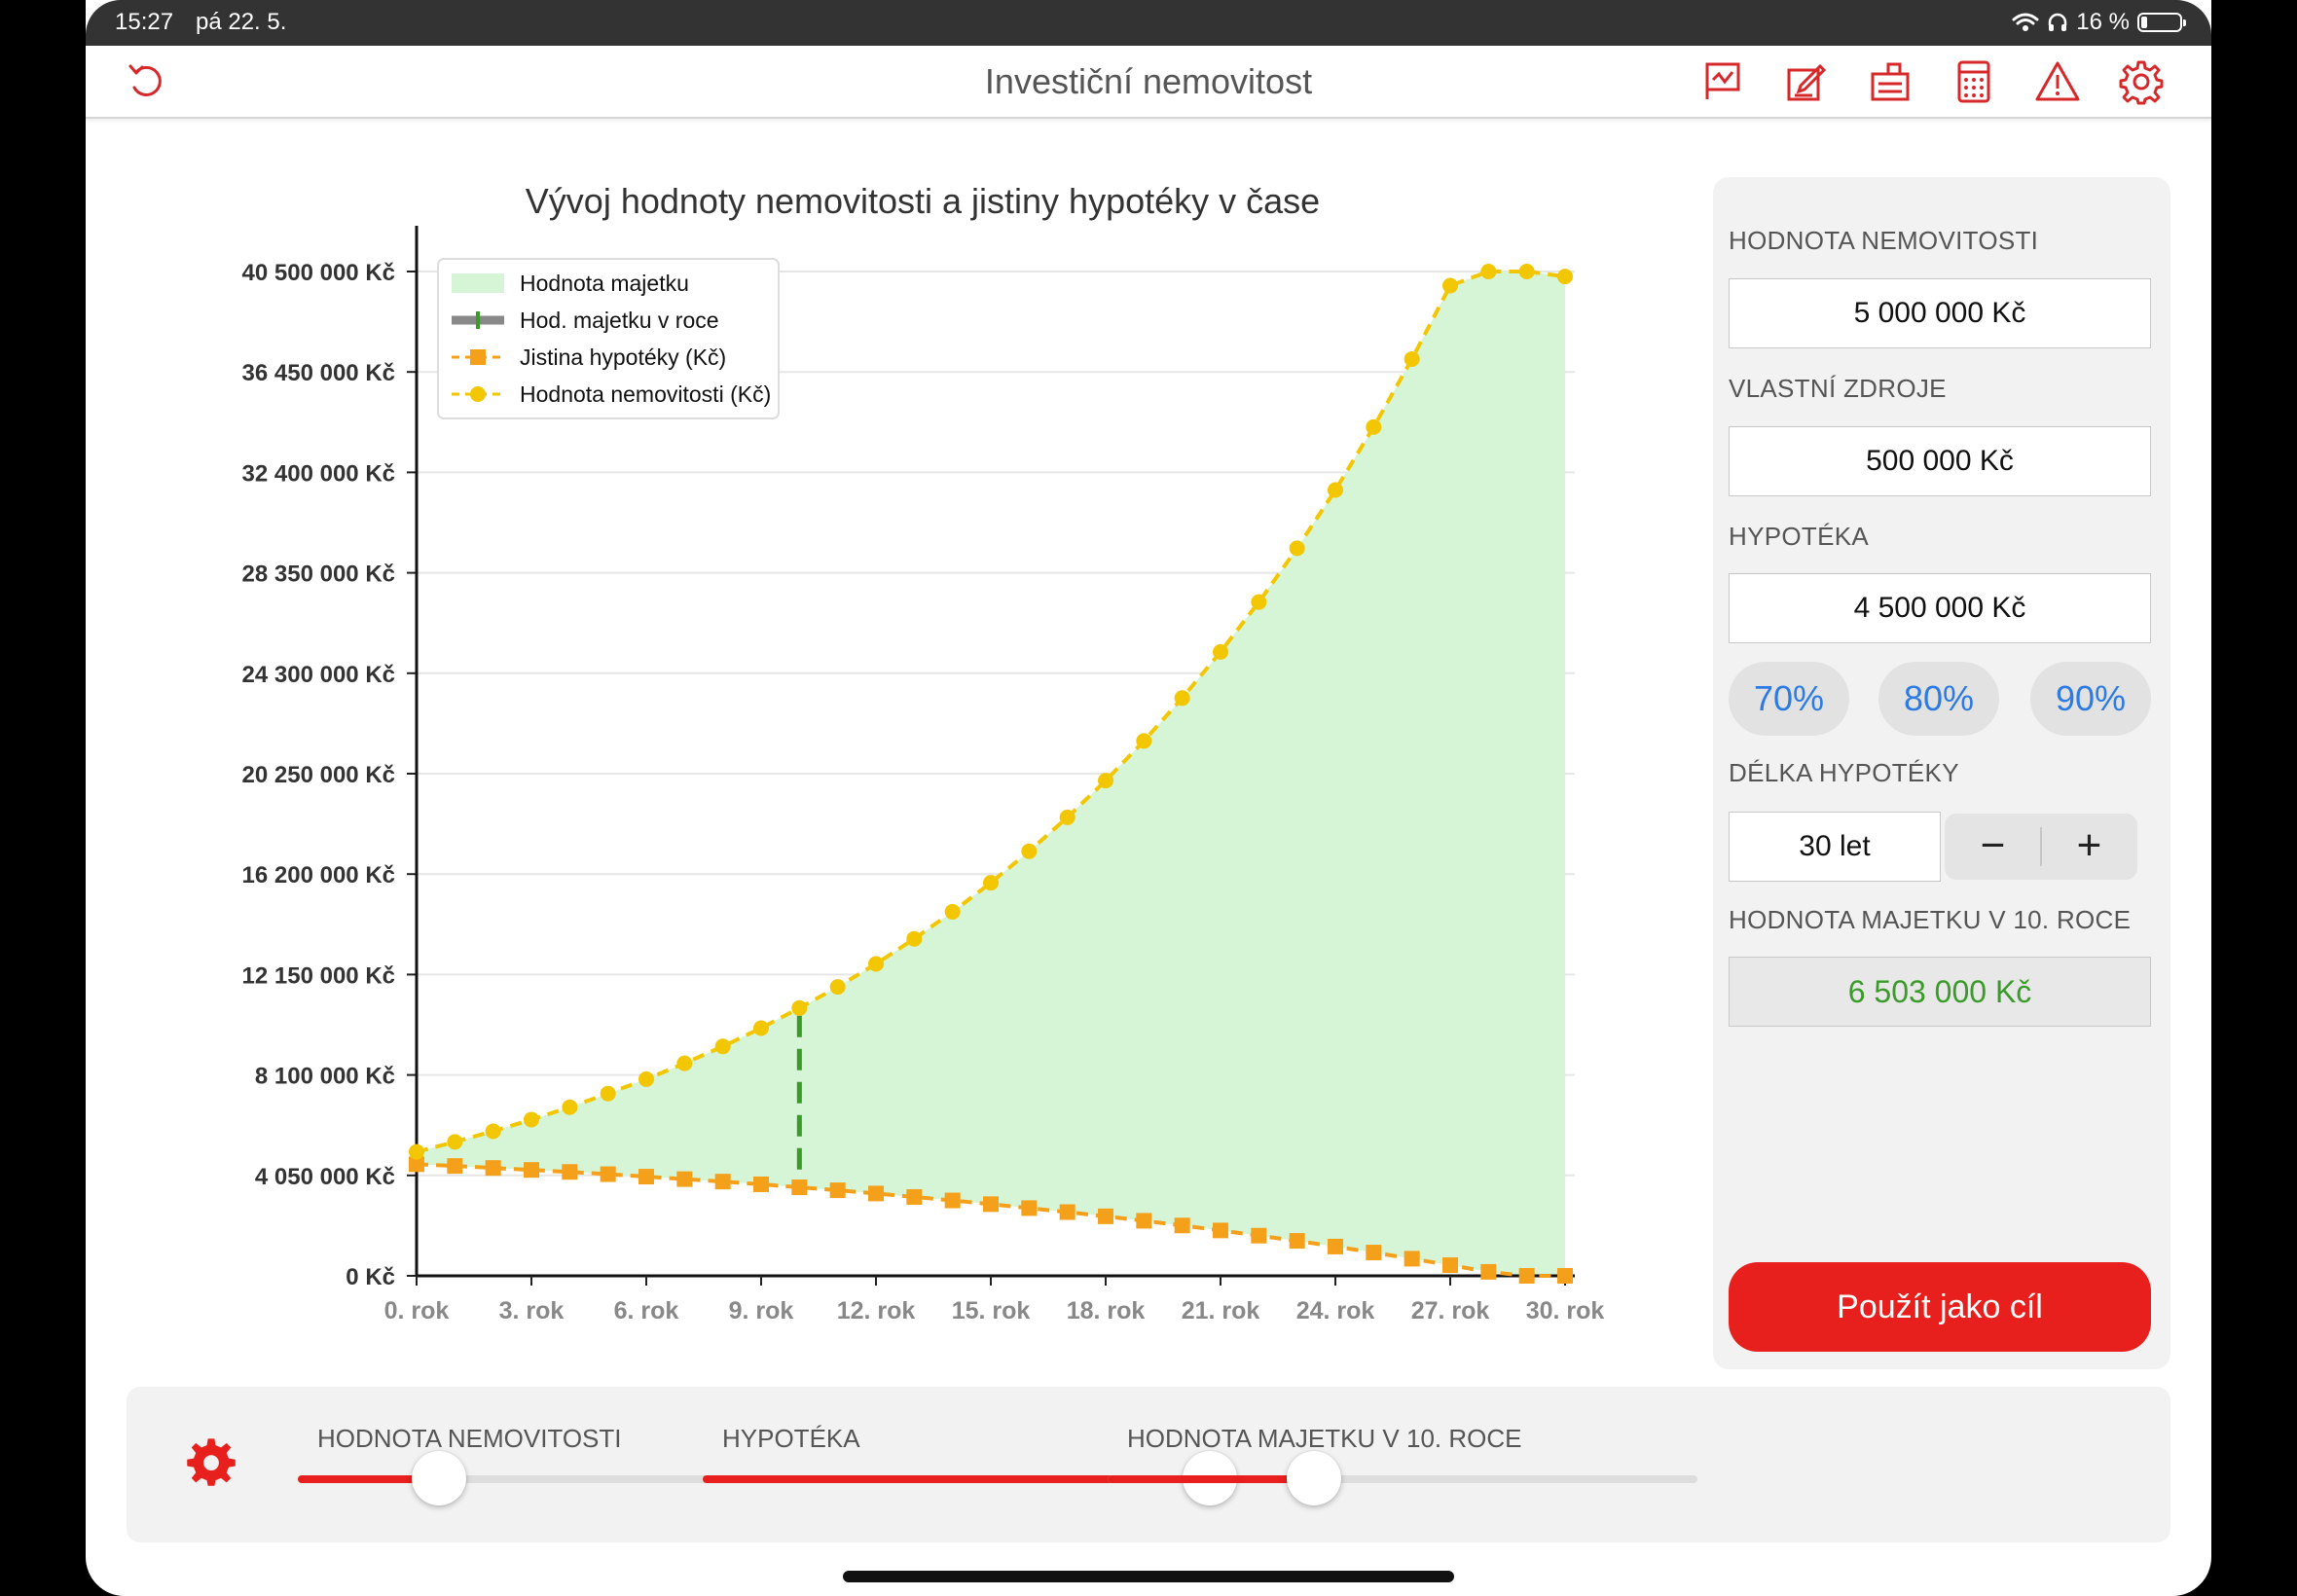 The width and height of the screenshot is (2297, 1596). Describe the element at coordinates (604, 283) in the screenshot. I see `legend-label: Hodnota majetku` at that location.